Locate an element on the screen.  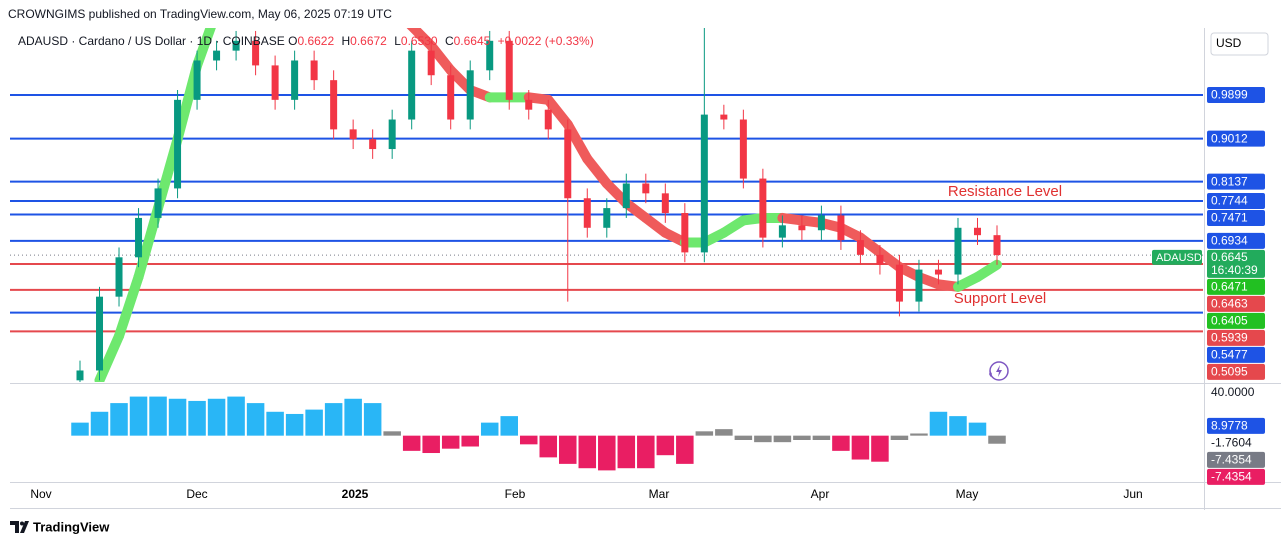
indicator-label: -7.4354 is located at coordinates (1231, 460).